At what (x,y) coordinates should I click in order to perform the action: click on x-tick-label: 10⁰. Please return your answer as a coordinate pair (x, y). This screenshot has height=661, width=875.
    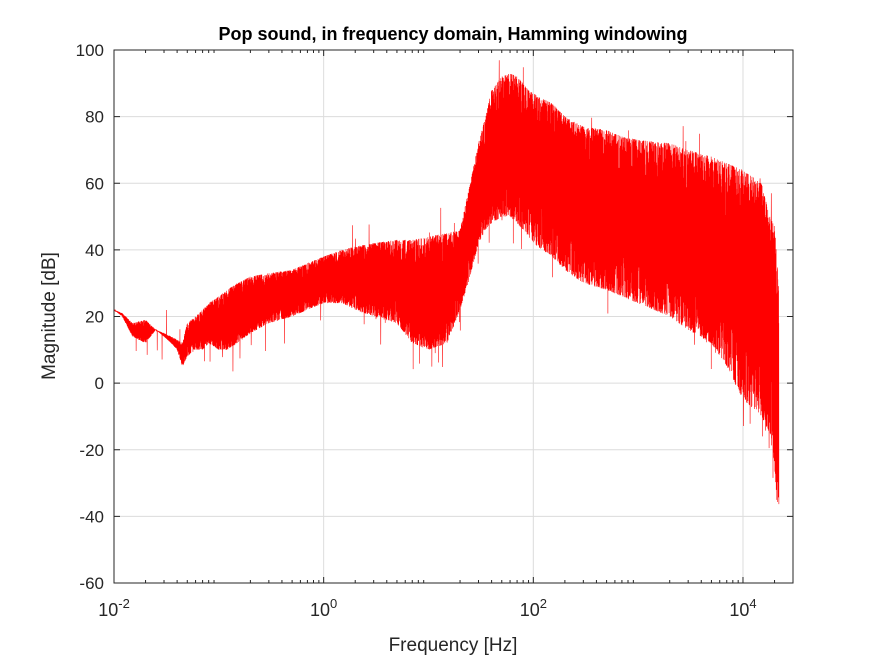
    Looking at the image, I should click on (323, 608).